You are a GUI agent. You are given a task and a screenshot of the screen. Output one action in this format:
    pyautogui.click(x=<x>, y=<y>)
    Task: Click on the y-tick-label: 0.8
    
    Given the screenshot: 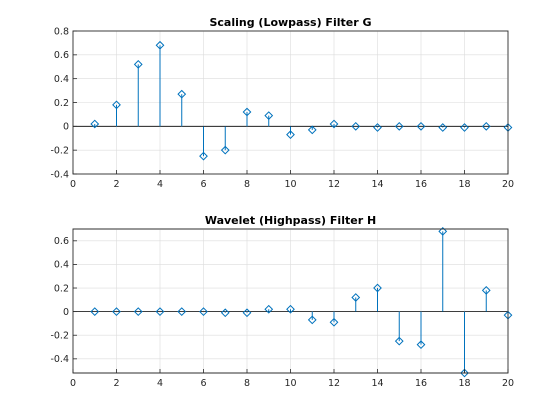 What is the action you would take?
    pyautogui.click(x=61, y=31)
    